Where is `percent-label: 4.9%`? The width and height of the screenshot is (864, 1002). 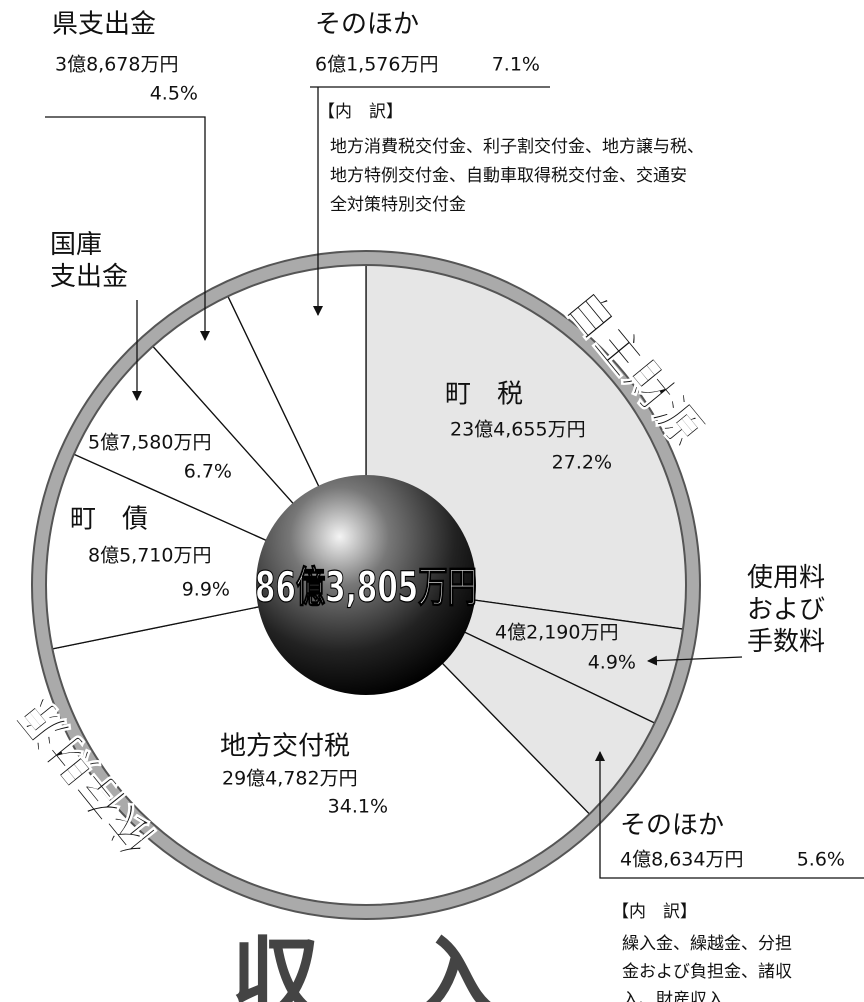
percent-label: 4.9% is located at coordinates (612, 663).